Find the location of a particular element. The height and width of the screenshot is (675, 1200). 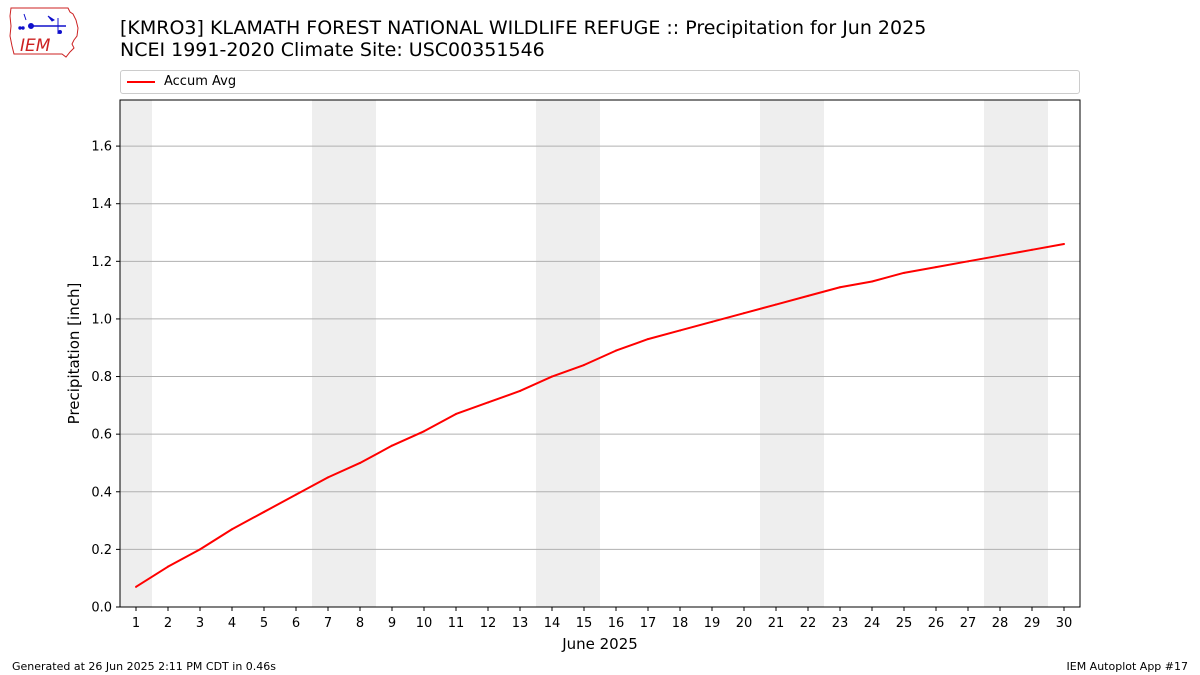

legend-label: Accum Avg is located at coordinates (200, 81).